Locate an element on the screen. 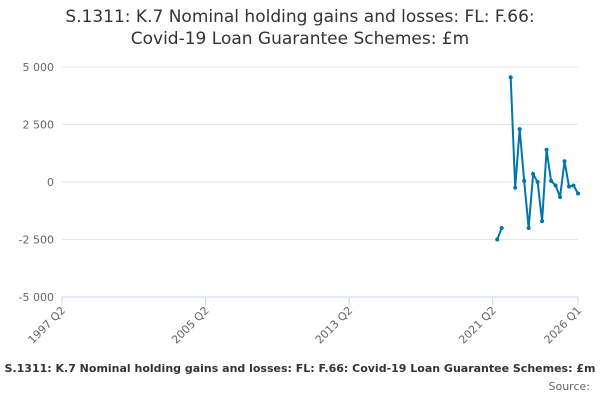  x-tick-label: 2026 Q1 is located at coordinates (563, 325).